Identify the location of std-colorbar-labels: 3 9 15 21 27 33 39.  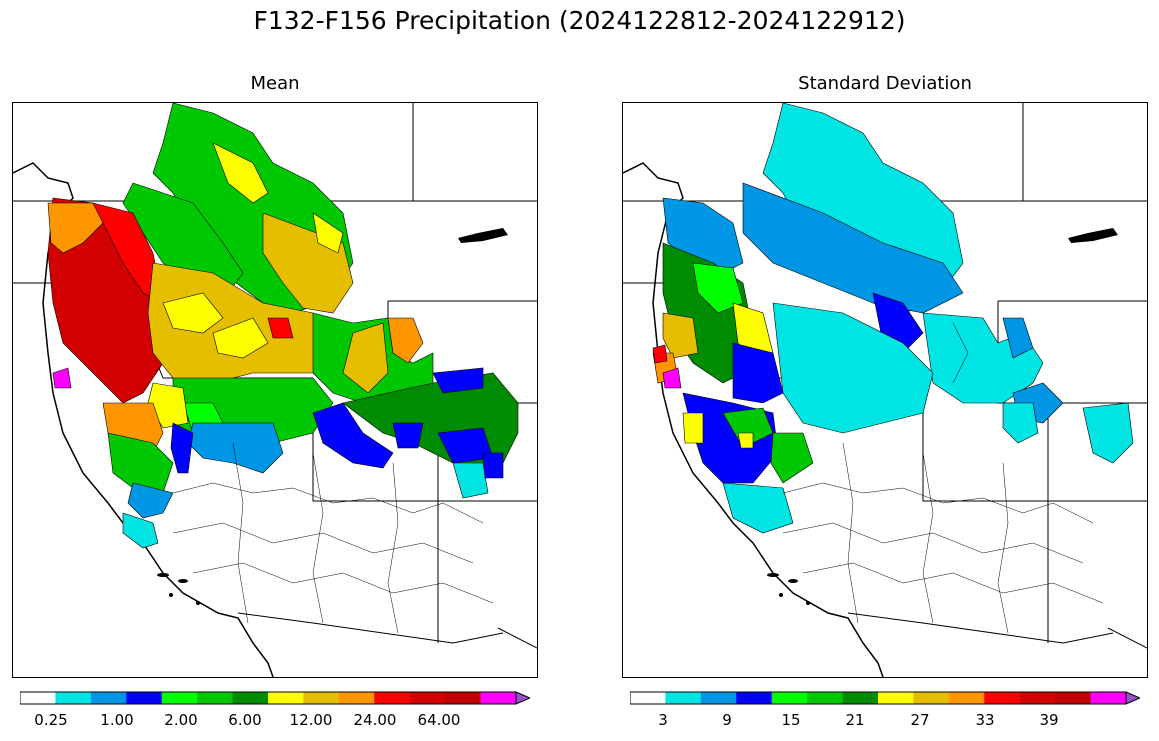
(885, 721).